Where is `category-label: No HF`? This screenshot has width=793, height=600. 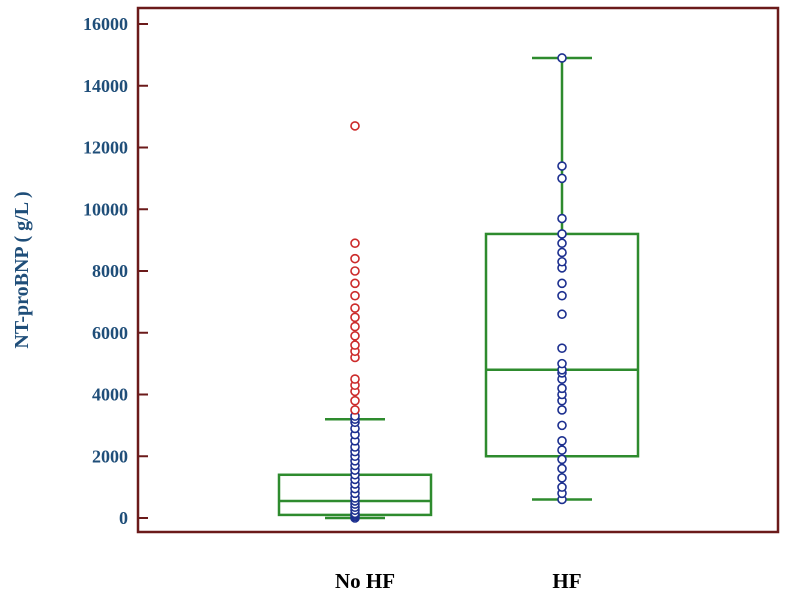 category-label: No HF is located at coordinates (365, 581).